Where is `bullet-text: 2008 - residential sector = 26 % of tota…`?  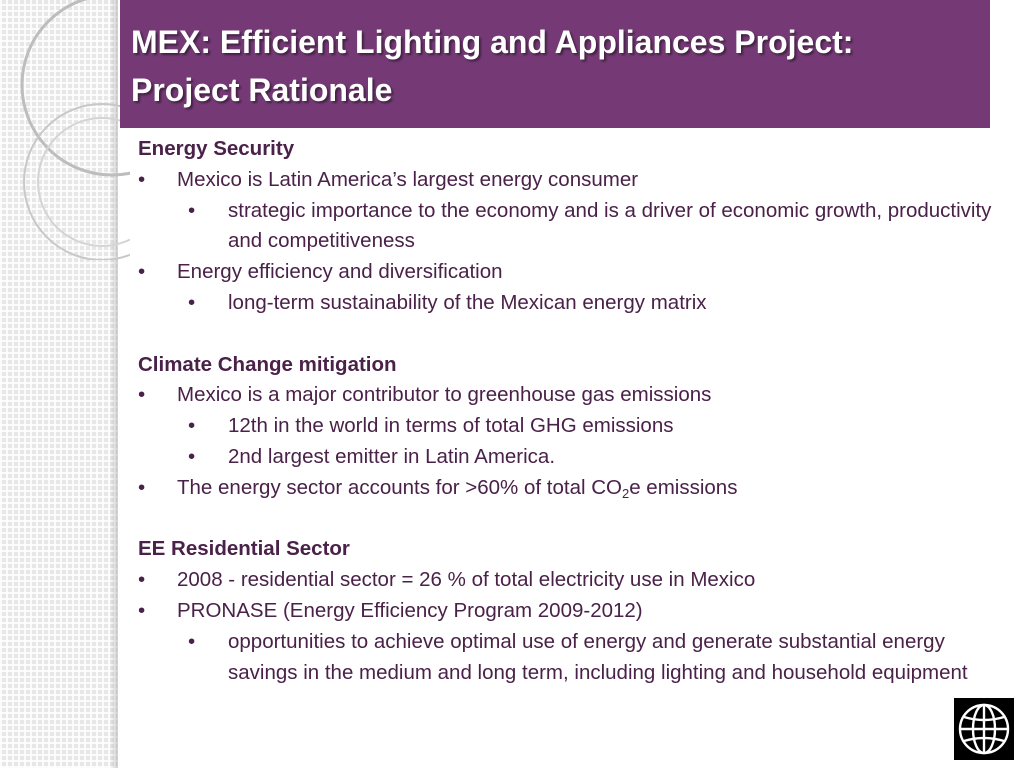
bullet-text: 2008 - residential sector = 26 % of tota… is located at coordinates (466, 580).